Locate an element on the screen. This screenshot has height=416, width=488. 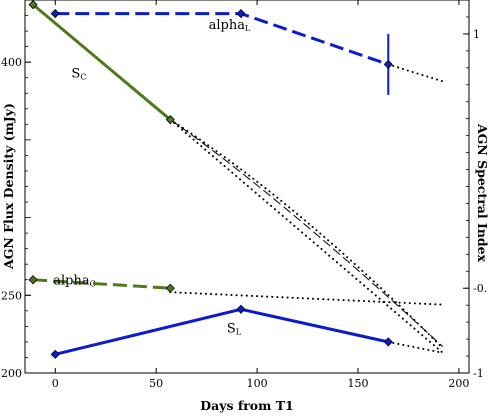
series-line-S_C is located at coordinates (102, 62).